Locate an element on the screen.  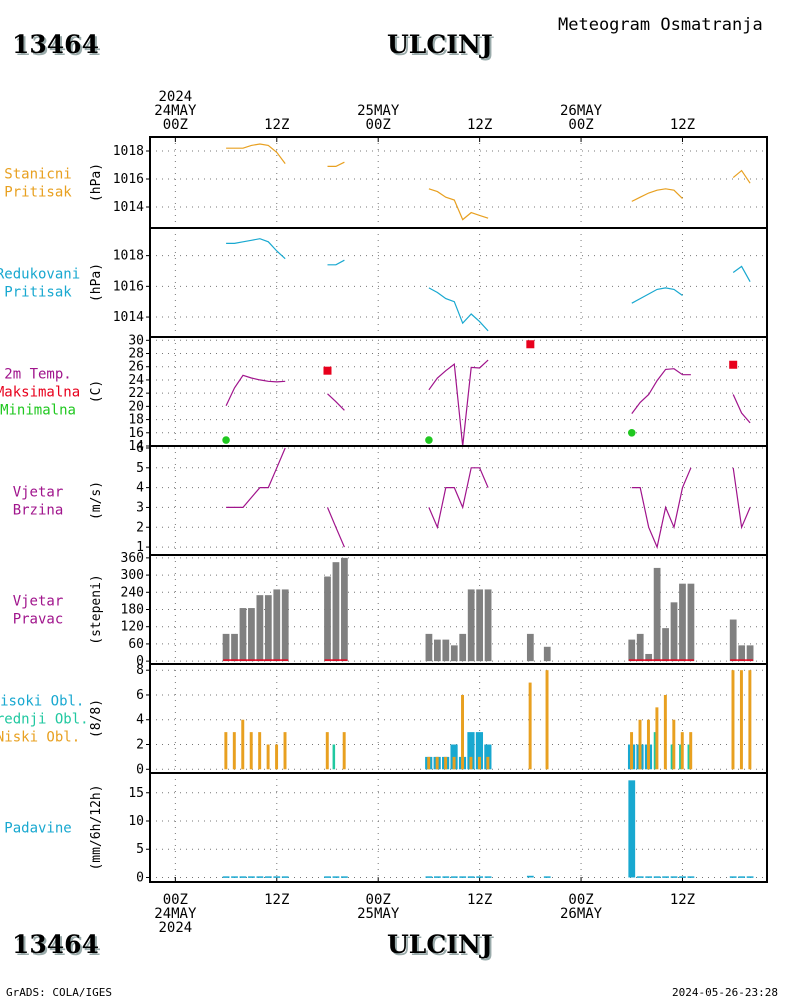
y-tick-label: 15 is located at coordinates (136, 793).